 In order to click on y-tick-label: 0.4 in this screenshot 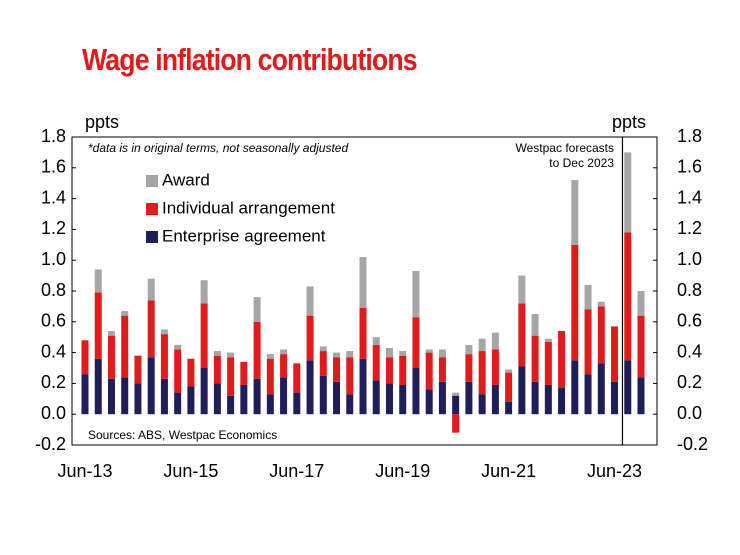, I will do `click(53, 351)`.